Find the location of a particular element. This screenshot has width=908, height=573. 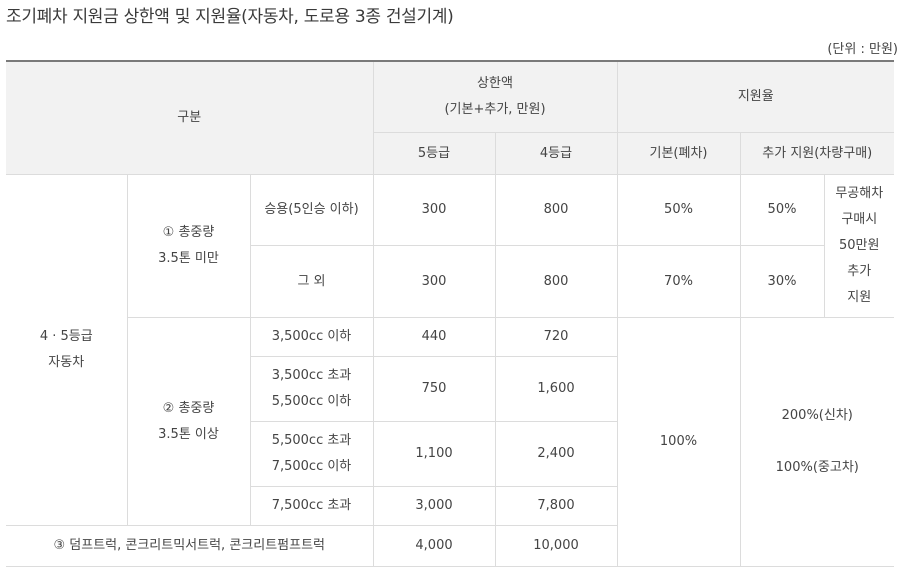

extra-note-line: 50만원 is located at coordinates (859, 245).